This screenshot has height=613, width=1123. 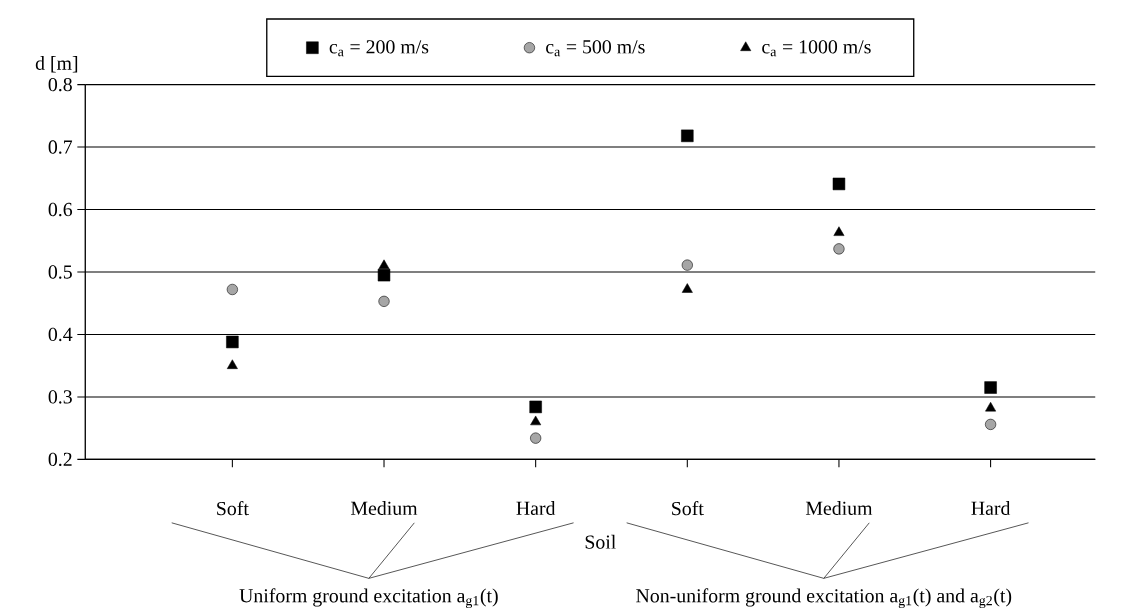 I want to click on y-tick-label: 0.2, so click(x=60, y=459).